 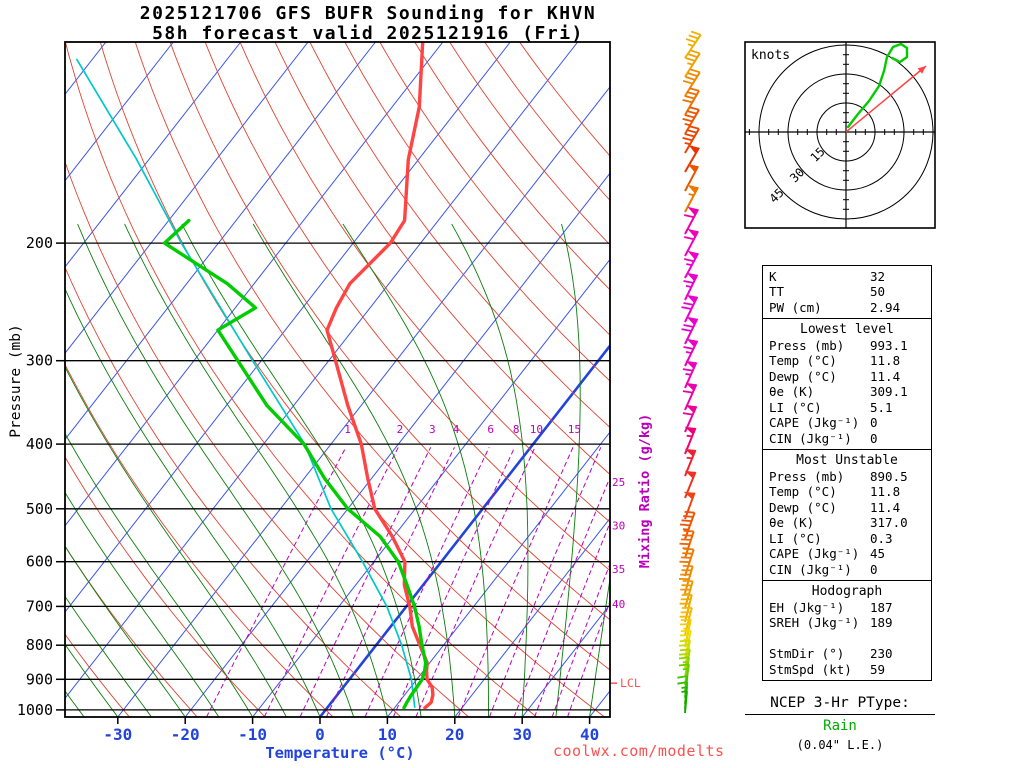 I want to click on stat-row: SREH (Jkg⁻¹) 189, so click(x=847, y=623).